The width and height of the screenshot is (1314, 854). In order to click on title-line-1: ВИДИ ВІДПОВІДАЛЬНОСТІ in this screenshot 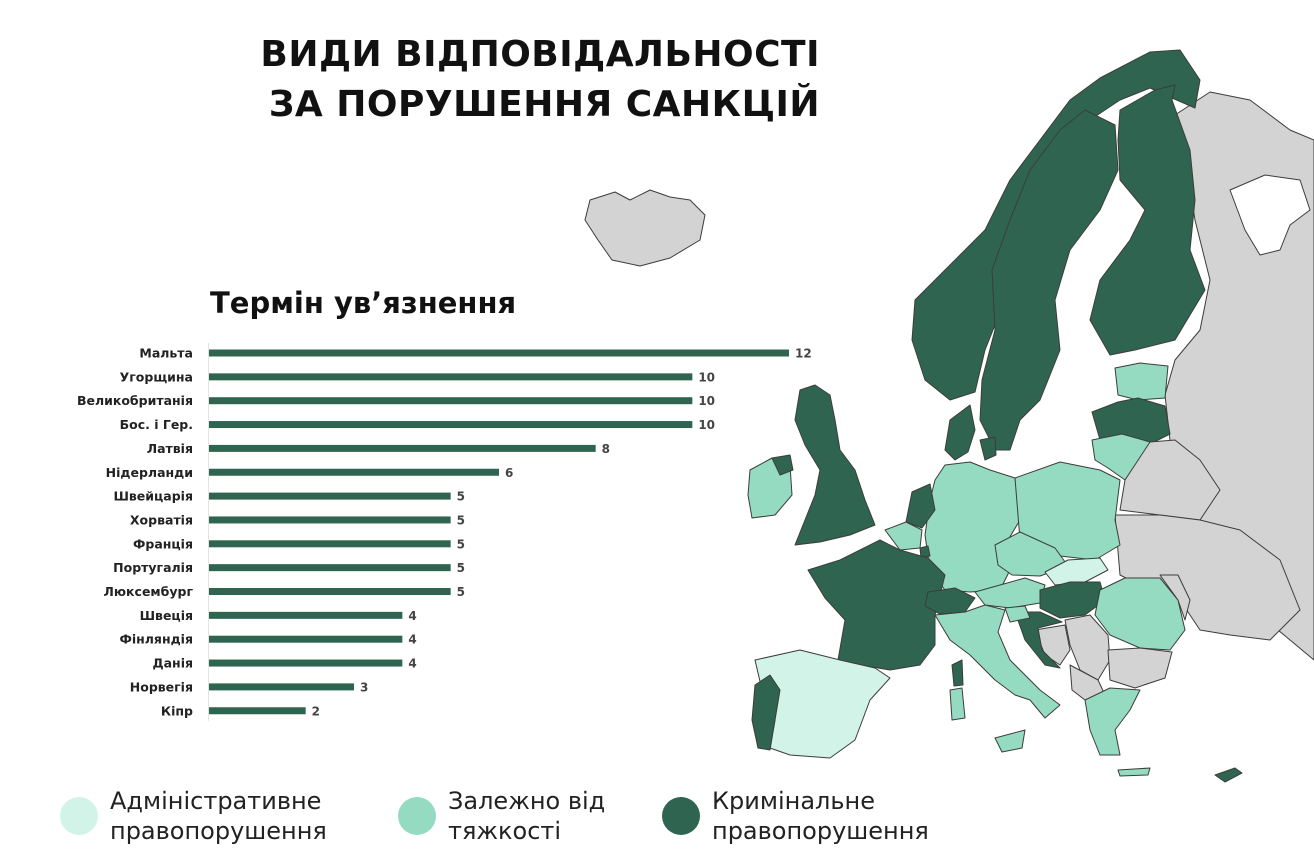, I will do `click(540, 54)`.